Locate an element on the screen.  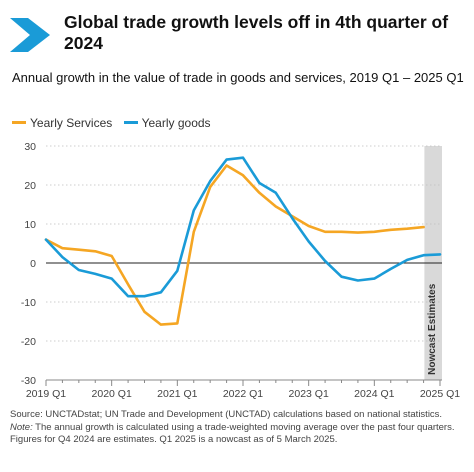
legend-label-goods: Yearly goods is located at coordinates (176, 123).